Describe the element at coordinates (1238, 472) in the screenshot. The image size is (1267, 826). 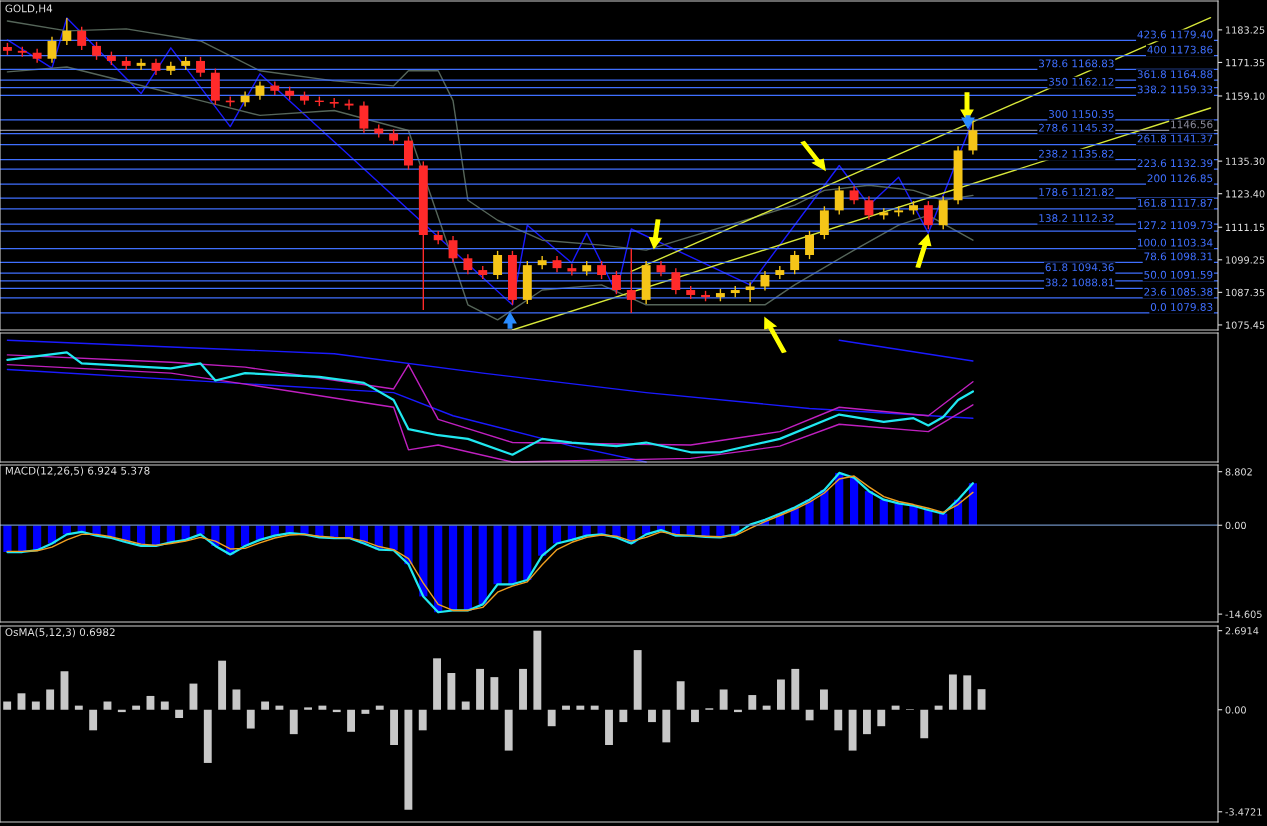
I see `y-tick-label: 8.802` at that location.